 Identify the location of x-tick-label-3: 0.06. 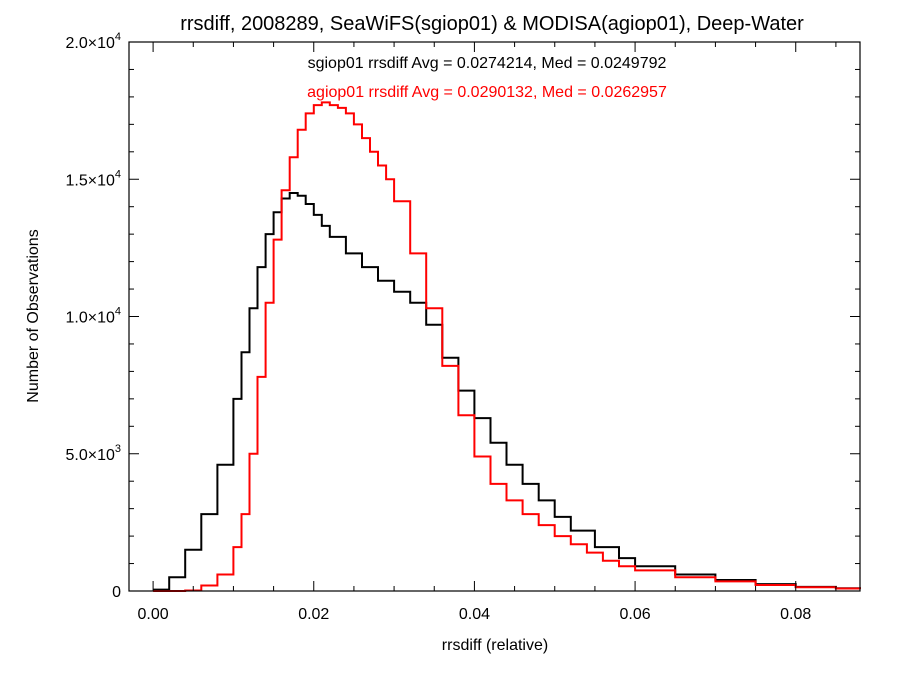
(635, 614).